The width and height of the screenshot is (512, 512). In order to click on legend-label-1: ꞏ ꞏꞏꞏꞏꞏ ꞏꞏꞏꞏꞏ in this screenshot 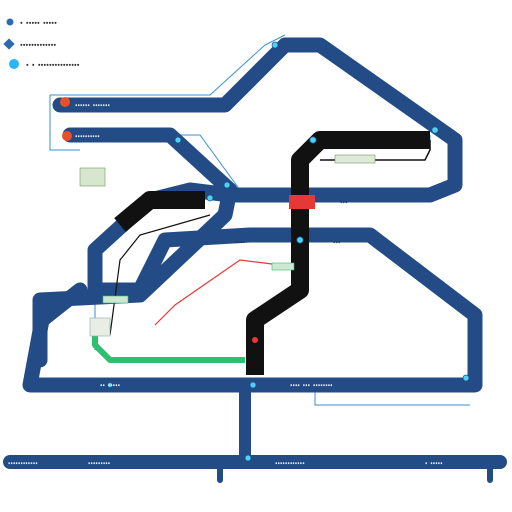, I will do `click(38, 24)`.